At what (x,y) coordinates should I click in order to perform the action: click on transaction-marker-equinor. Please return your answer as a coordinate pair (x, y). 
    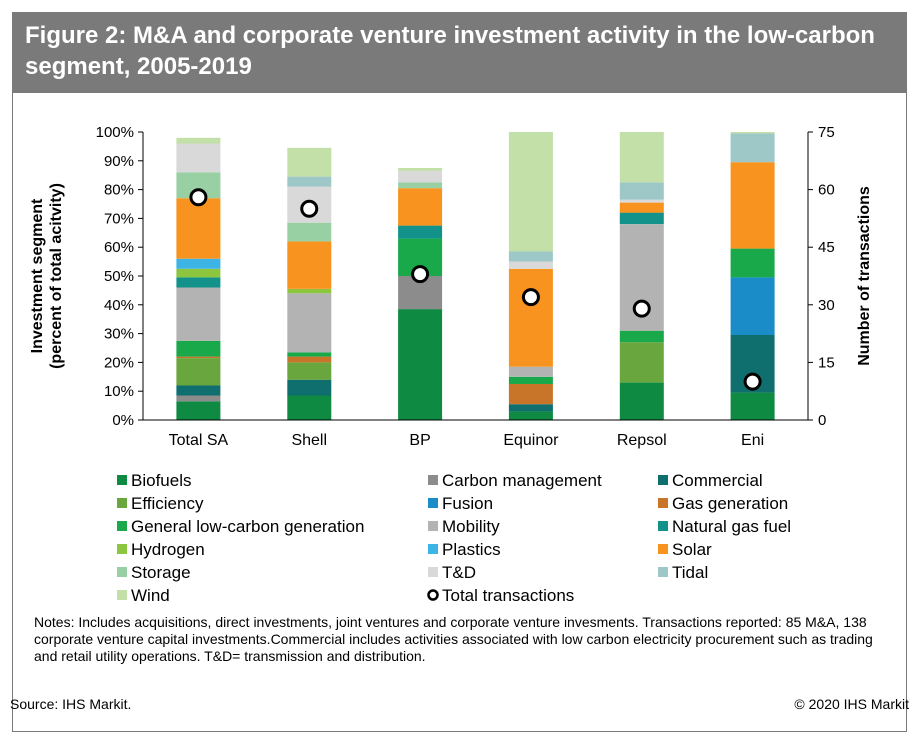
    Looking at the image, I should click on (530, 297).